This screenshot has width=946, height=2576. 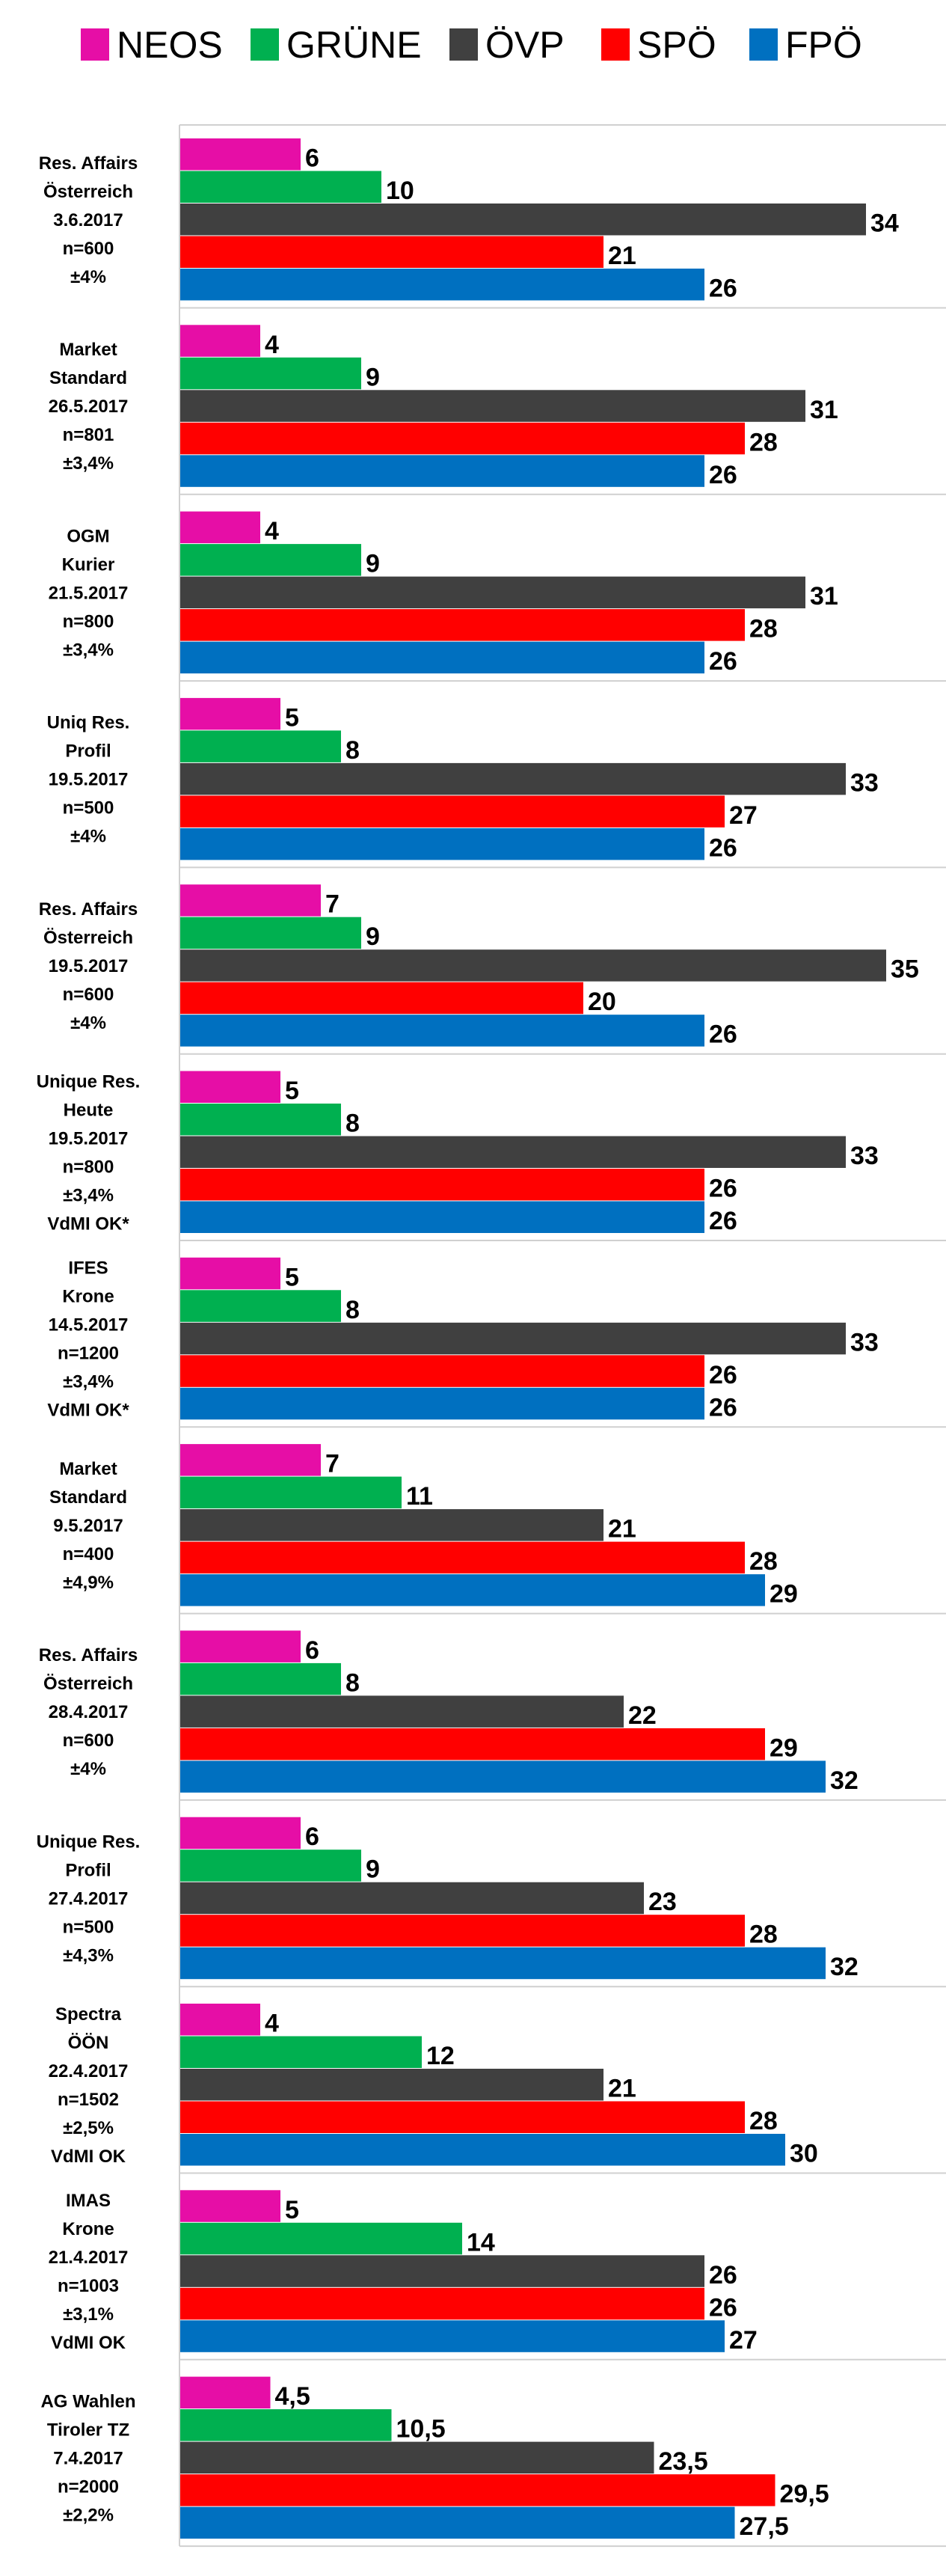 I want to click on value-label-gruene: 12, so click(x=440, y=2056).